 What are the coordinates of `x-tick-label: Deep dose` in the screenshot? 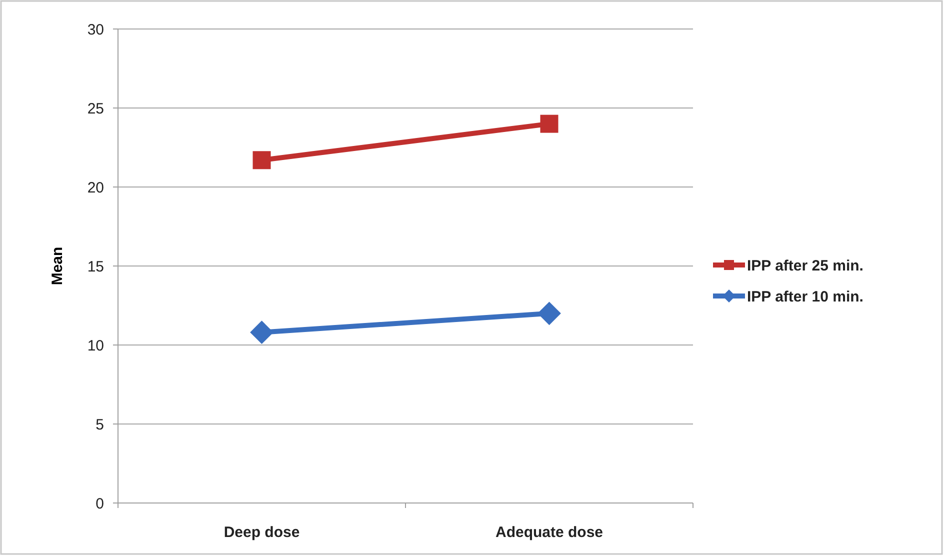 It's located at (262, 532).